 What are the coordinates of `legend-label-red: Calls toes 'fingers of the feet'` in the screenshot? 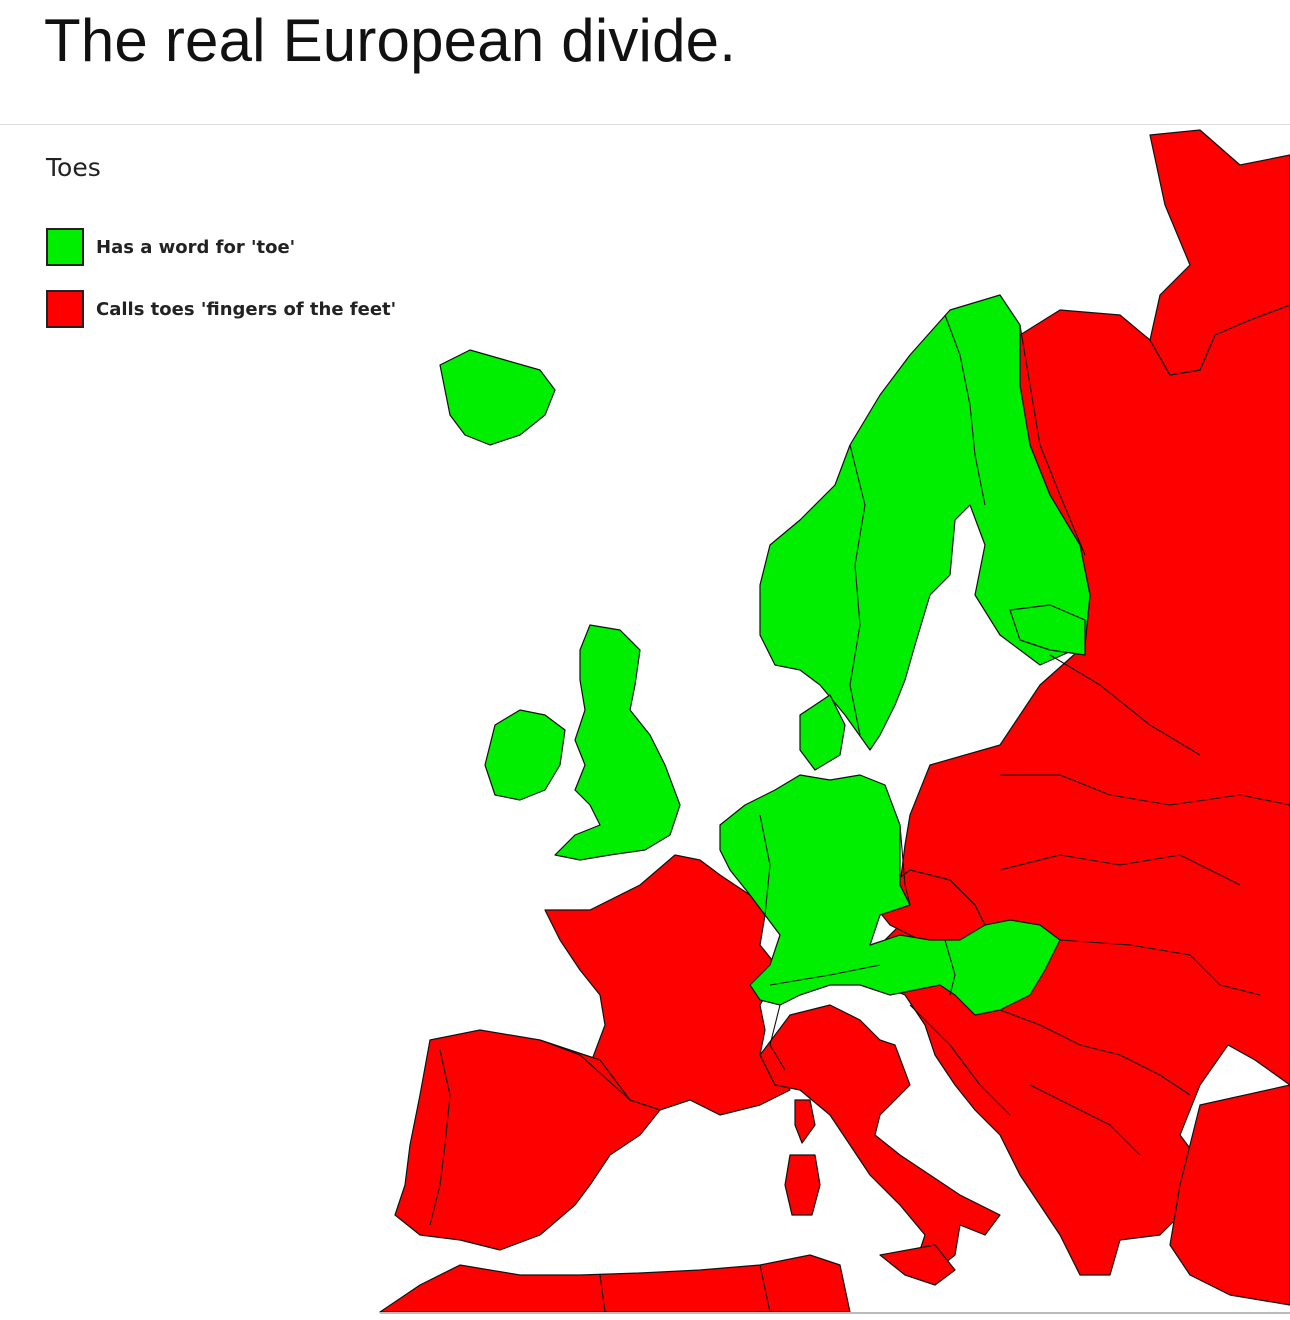 It's located at (246, 309).